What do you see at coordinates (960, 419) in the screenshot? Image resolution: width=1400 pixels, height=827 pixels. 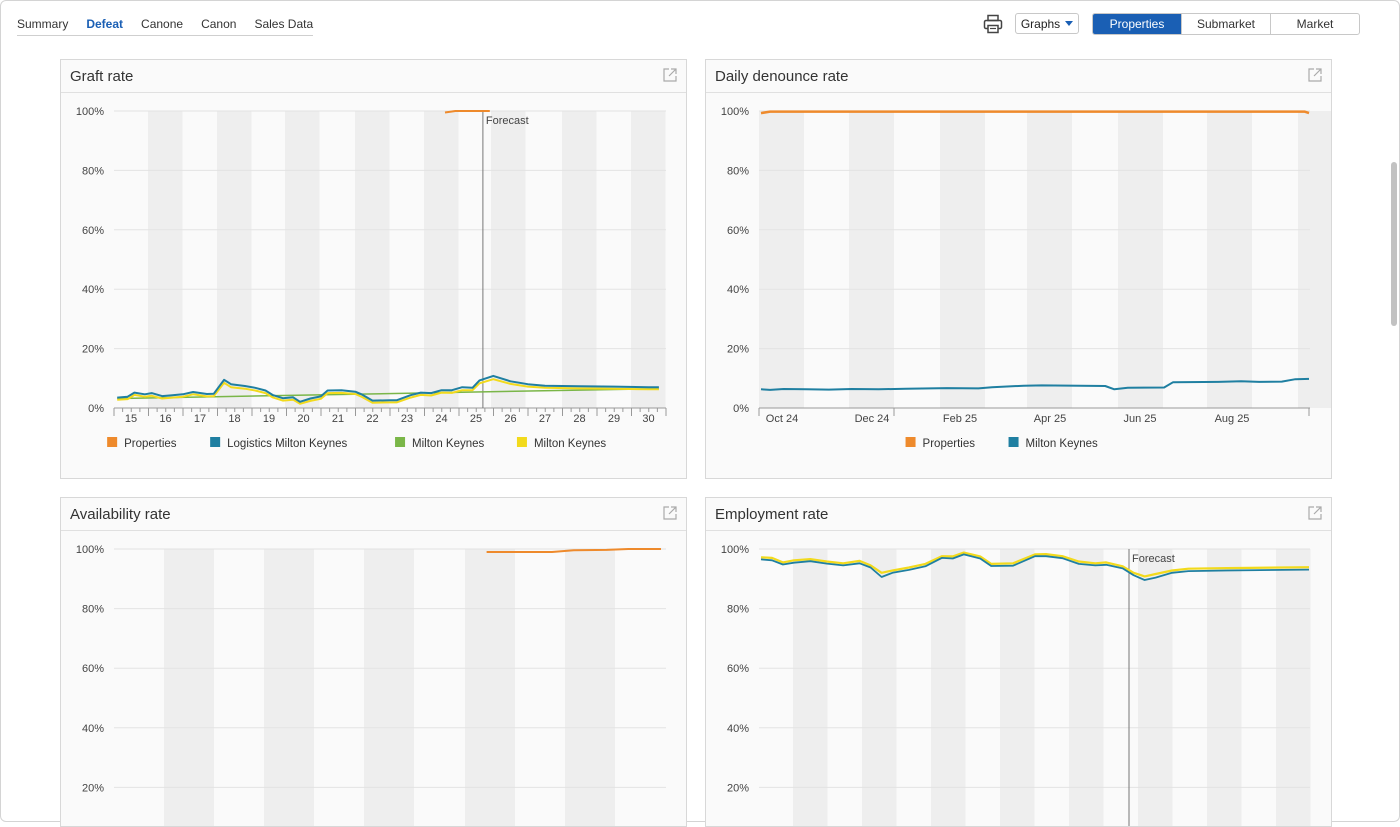 I see `x-tick-label: Feb 25` at bounding box center [960, 419].